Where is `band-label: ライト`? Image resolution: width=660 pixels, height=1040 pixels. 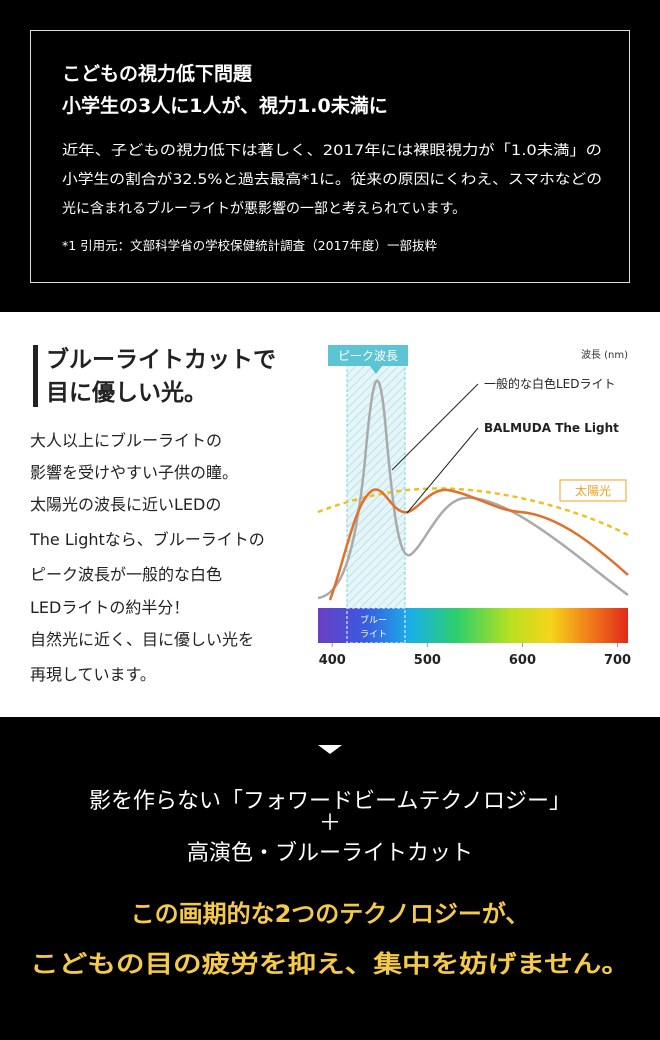
band-label: ライト is located at coordinates (373, 634).